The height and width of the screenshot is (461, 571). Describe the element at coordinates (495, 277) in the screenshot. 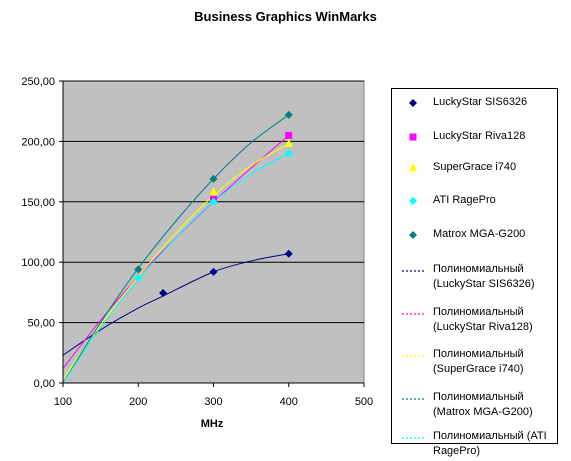

I see `legend-label: Полиномиальный (LuckyStar SIS6326)` at that location.